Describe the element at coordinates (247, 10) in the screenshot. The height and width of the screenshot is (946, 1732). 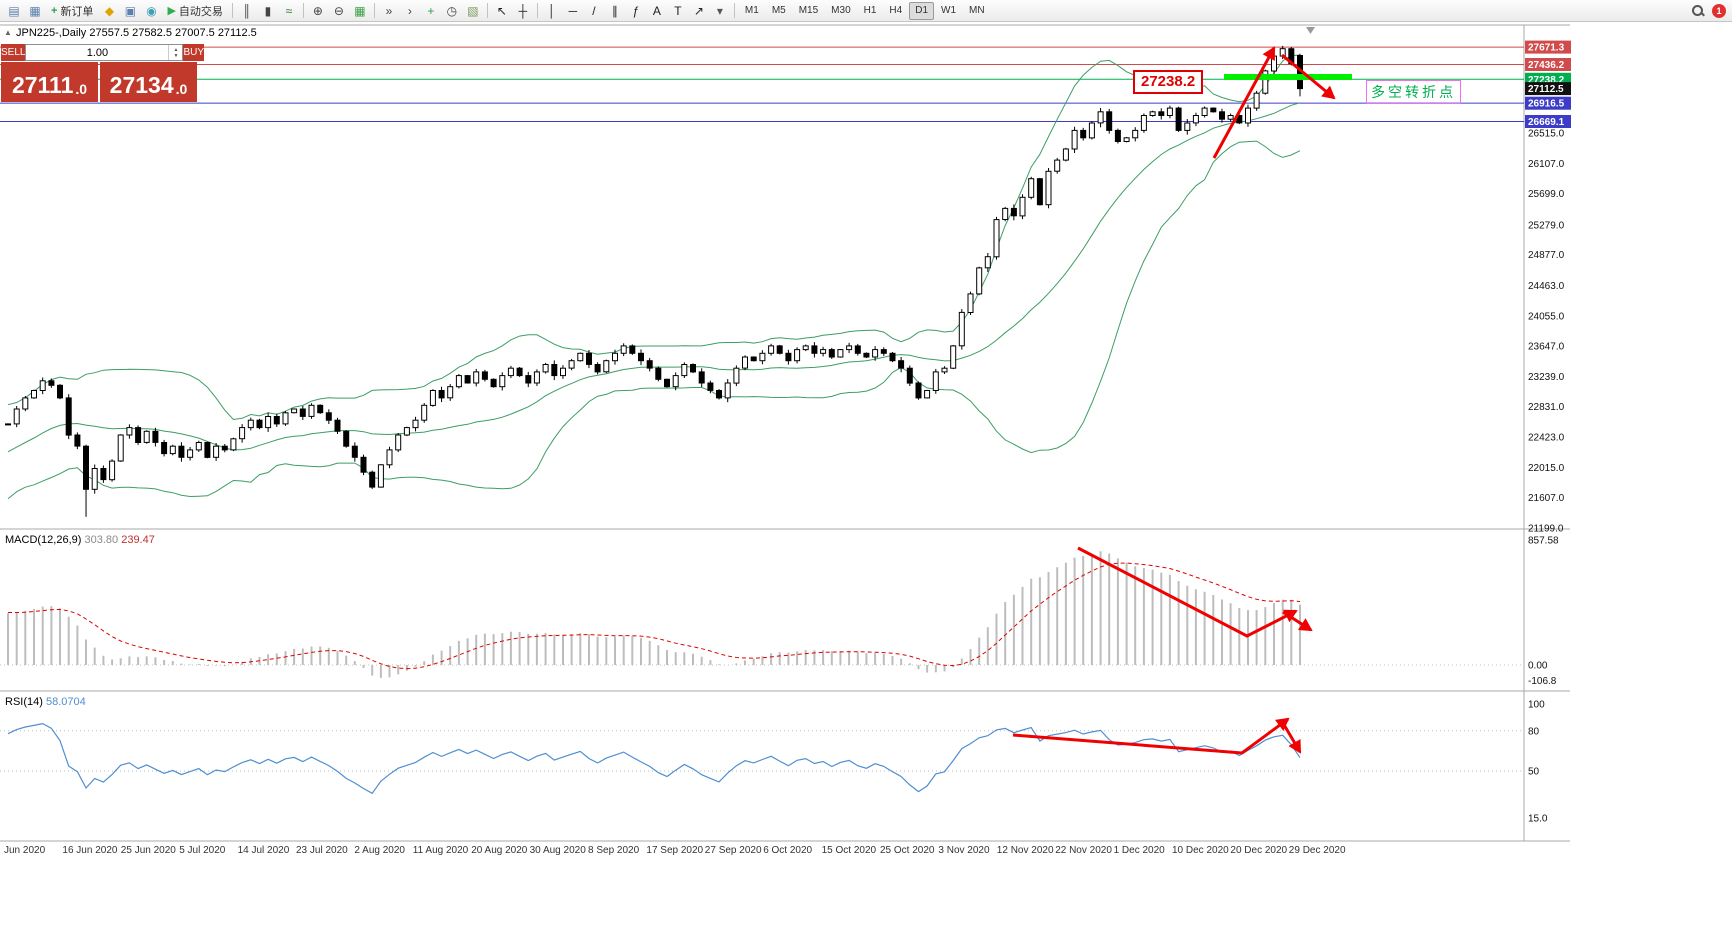
I see `bar-chart-icon: ║` at that location.